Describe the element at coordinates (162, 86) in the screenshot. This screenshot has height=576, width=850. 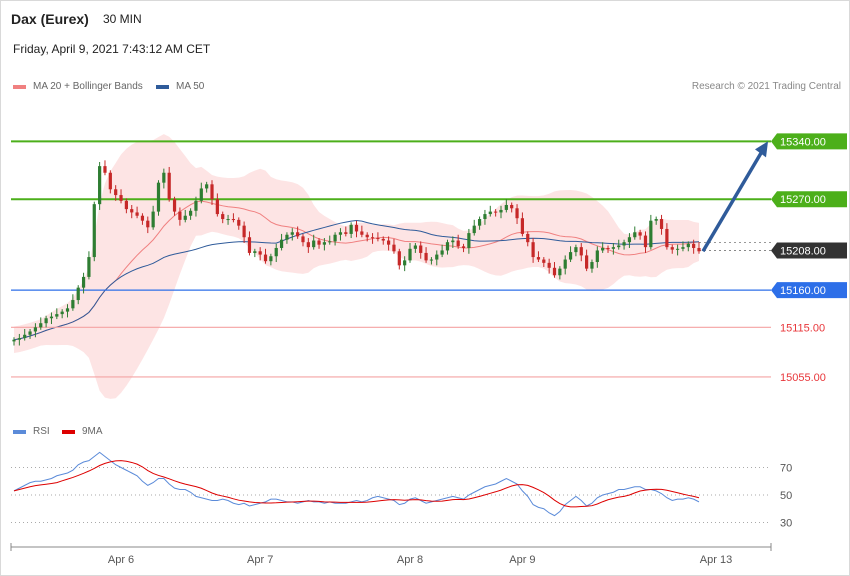
I see `legend-ma50-swatch` at that location.